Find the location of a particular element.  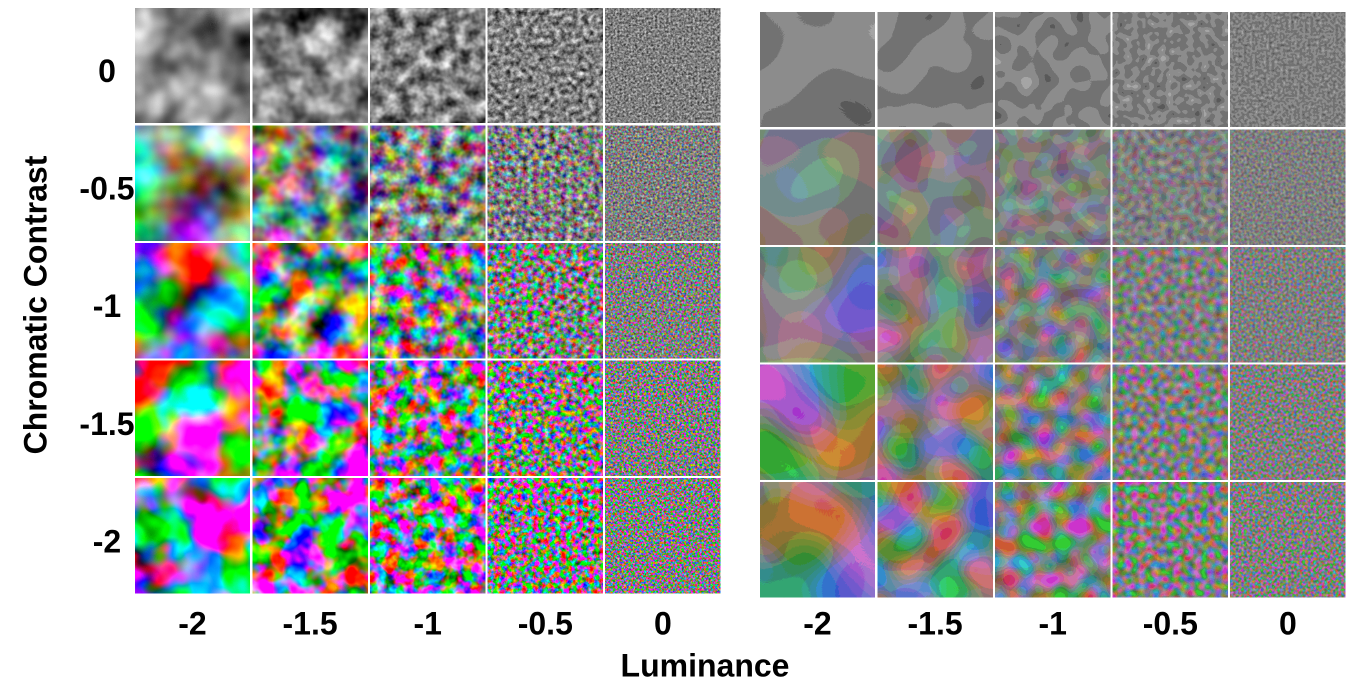

y-tick-label: -1 is located at coordinates (107, 306).